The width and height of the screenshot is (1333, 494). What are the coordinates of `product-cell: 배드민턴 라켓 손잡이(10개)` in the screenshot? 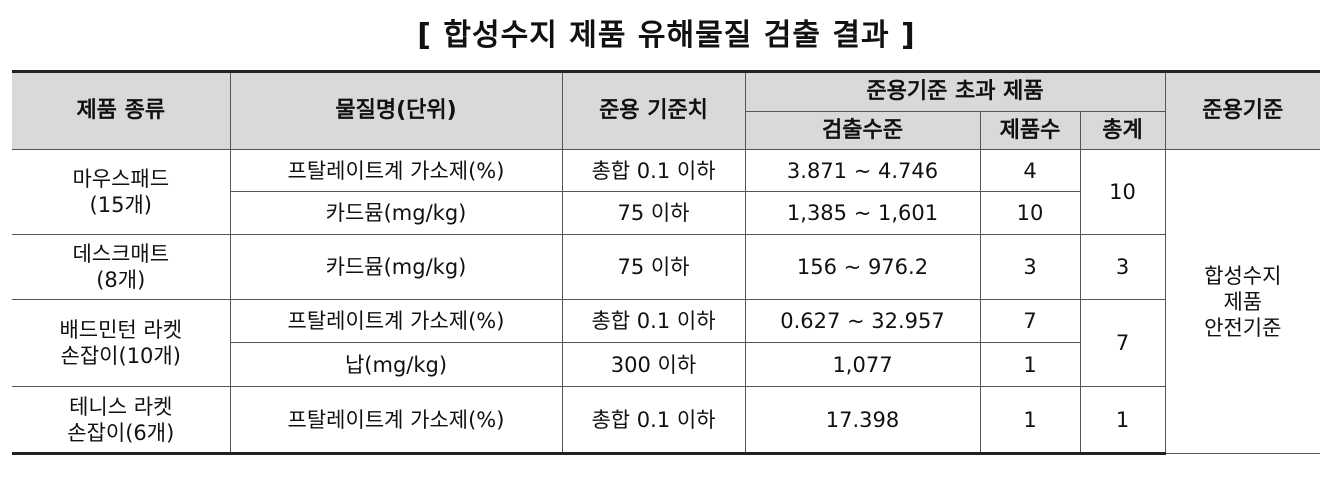 It's located at (121, 343).